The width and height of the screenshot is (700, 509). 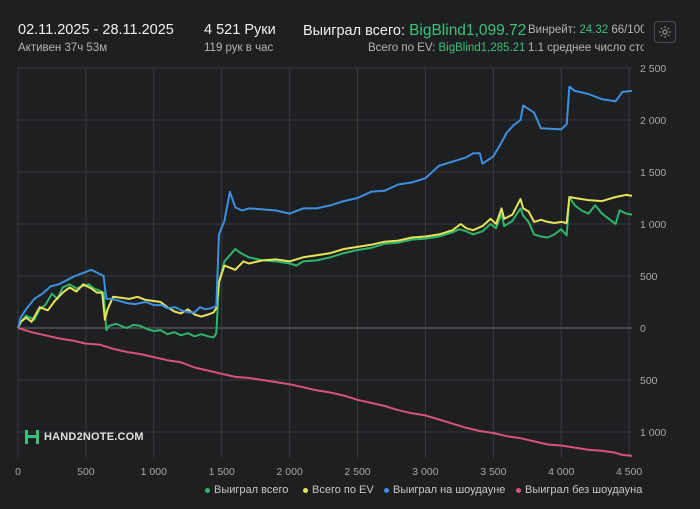 I want to click on avg-text: 1.1 среднее число сто, so click(x=586, y=48).